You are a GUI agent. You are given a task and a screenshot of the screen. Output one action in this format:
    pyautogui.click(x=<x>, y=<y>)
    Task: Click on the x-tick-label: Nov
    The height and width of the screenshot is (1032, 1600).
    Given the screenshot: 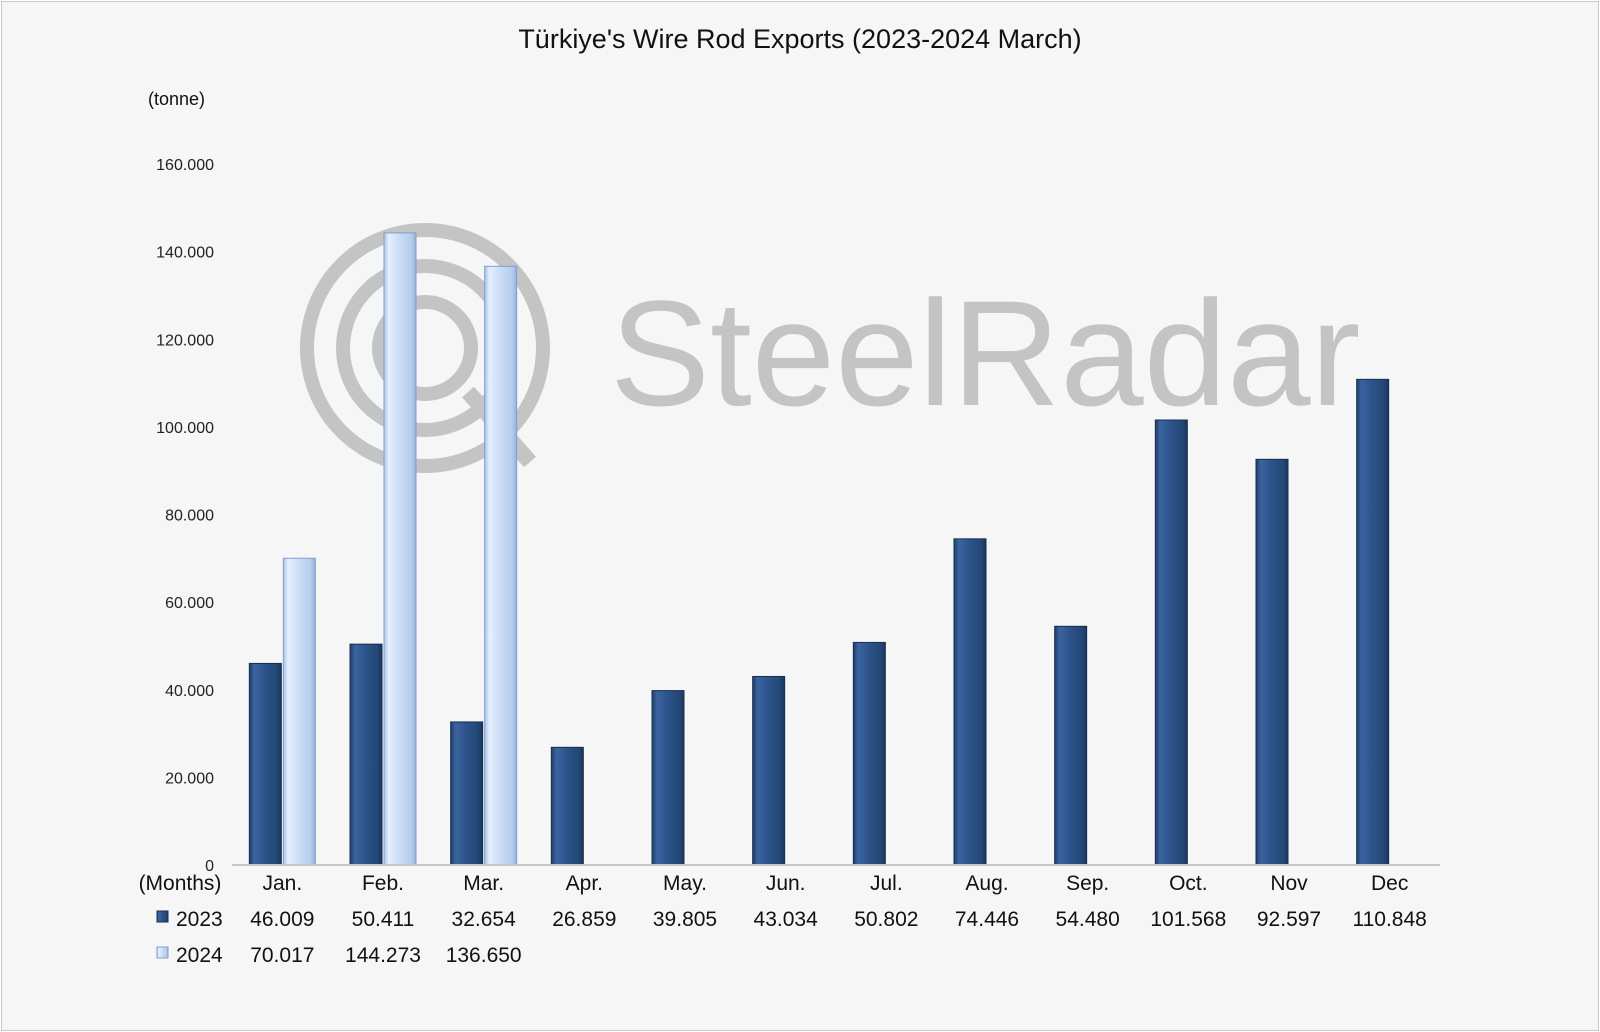 What is the action you would take?
    pyautogui.click(x=1289, y=883)
    